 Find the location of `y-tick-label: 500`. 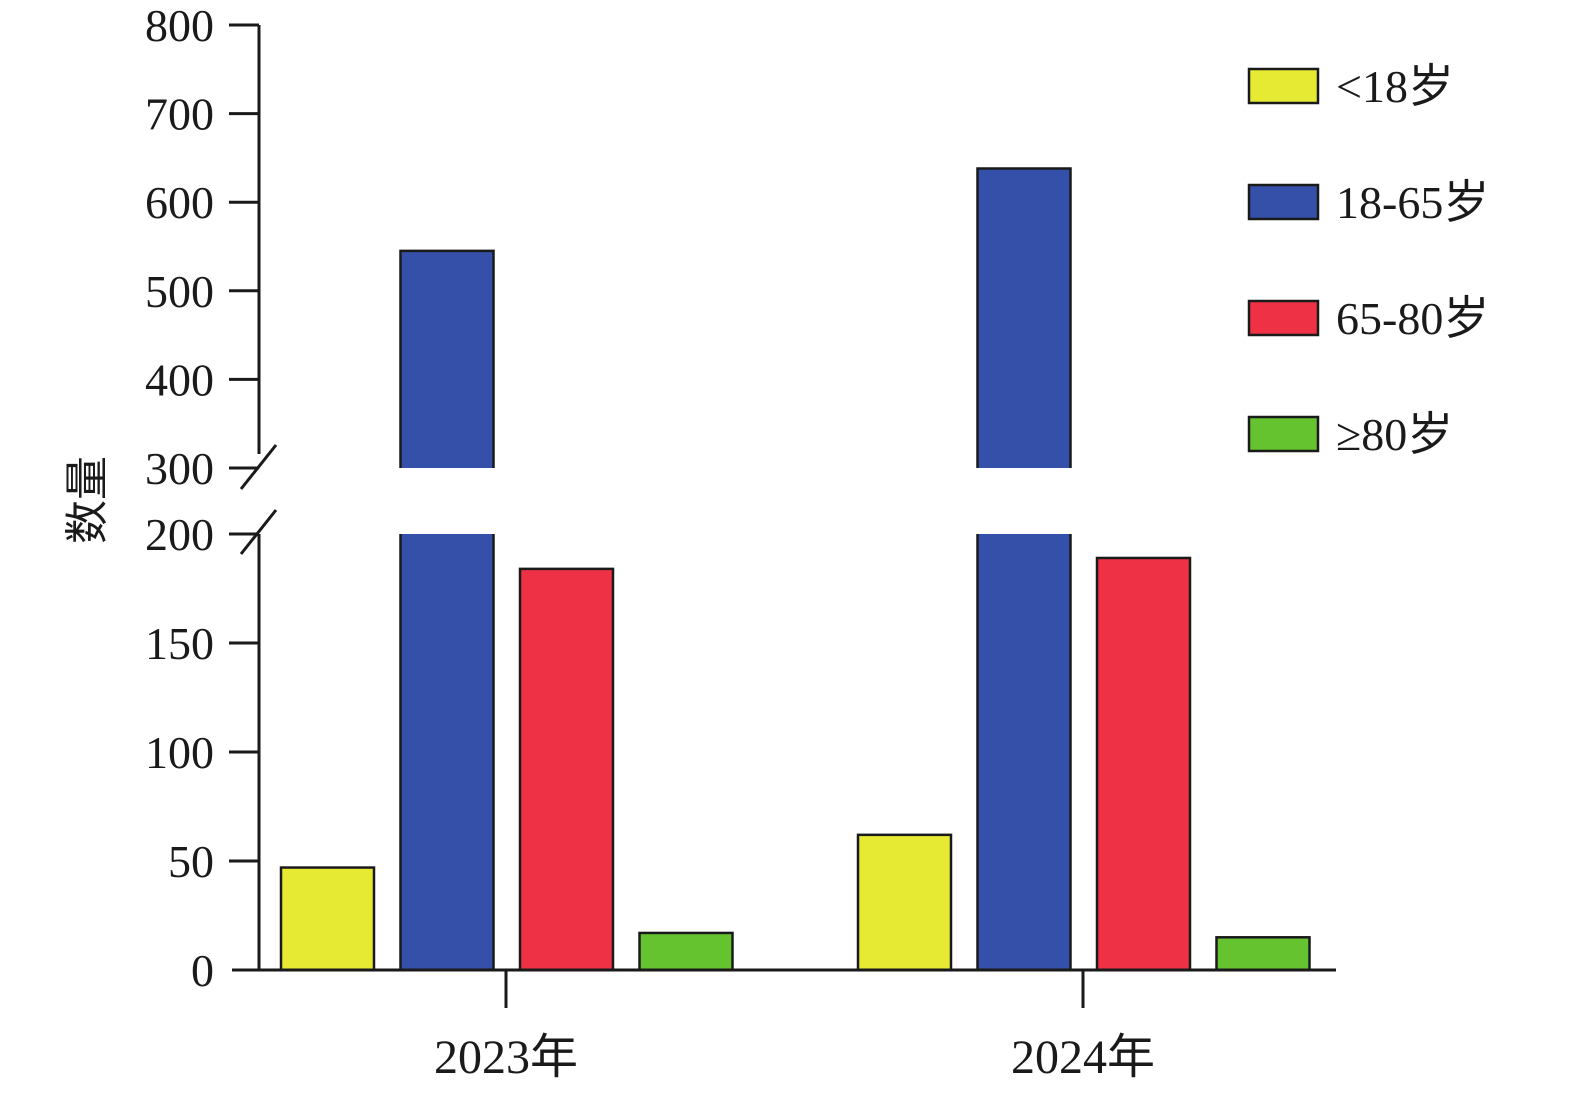

y-tick-label: 500 is located at coordinates (179, 291).